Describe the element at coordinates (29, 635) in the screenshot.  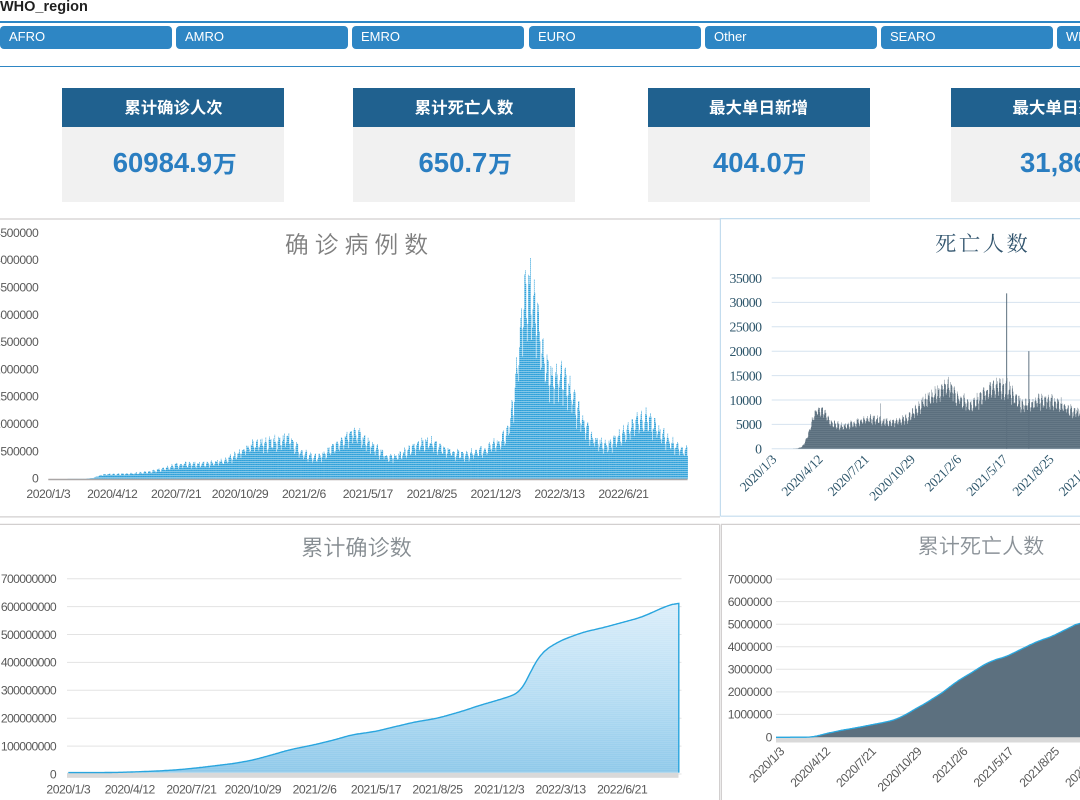
I see `svg-text: 500000000` at that location.